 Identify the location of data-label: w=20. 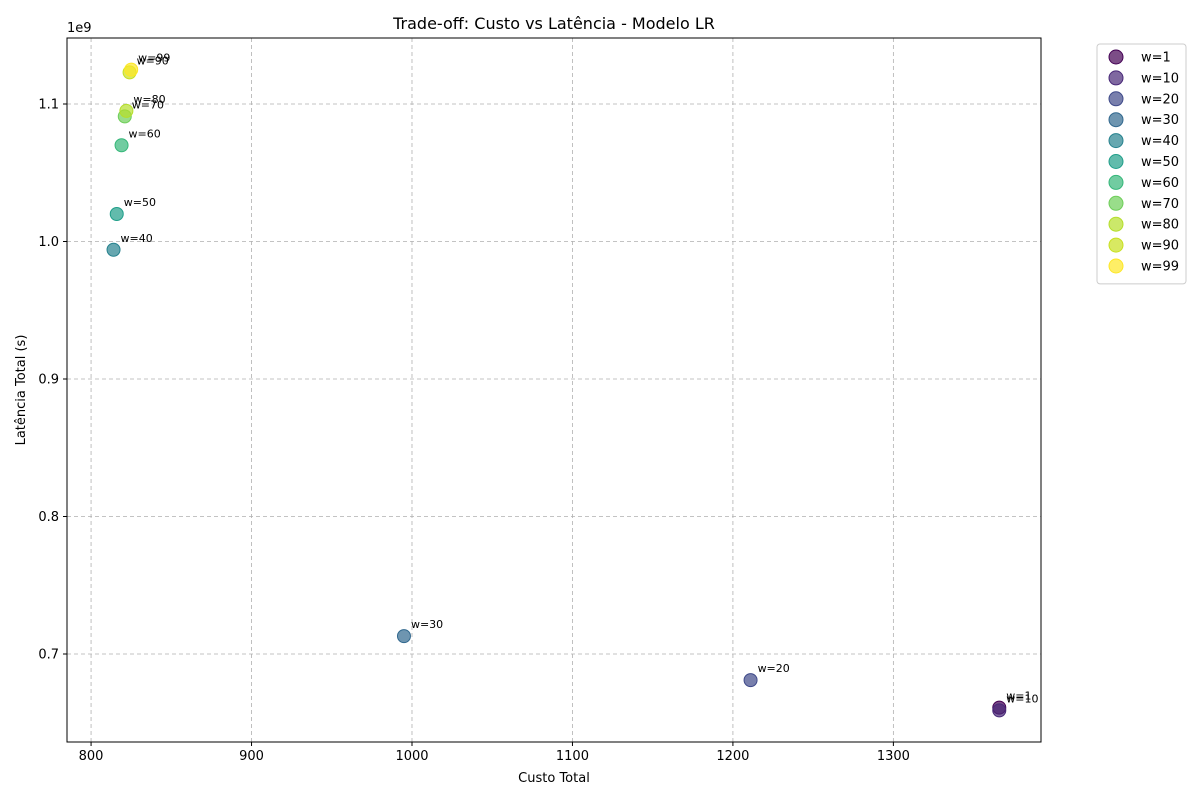
(774, 668).